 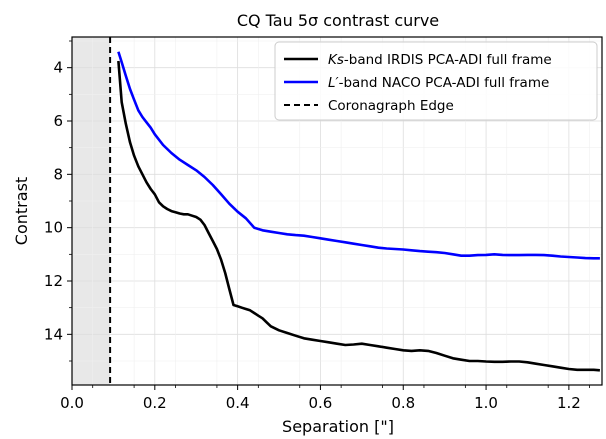 I want to click on chart-title: CQ Tau 5σ contrast curve, so click(x=338, y=20).